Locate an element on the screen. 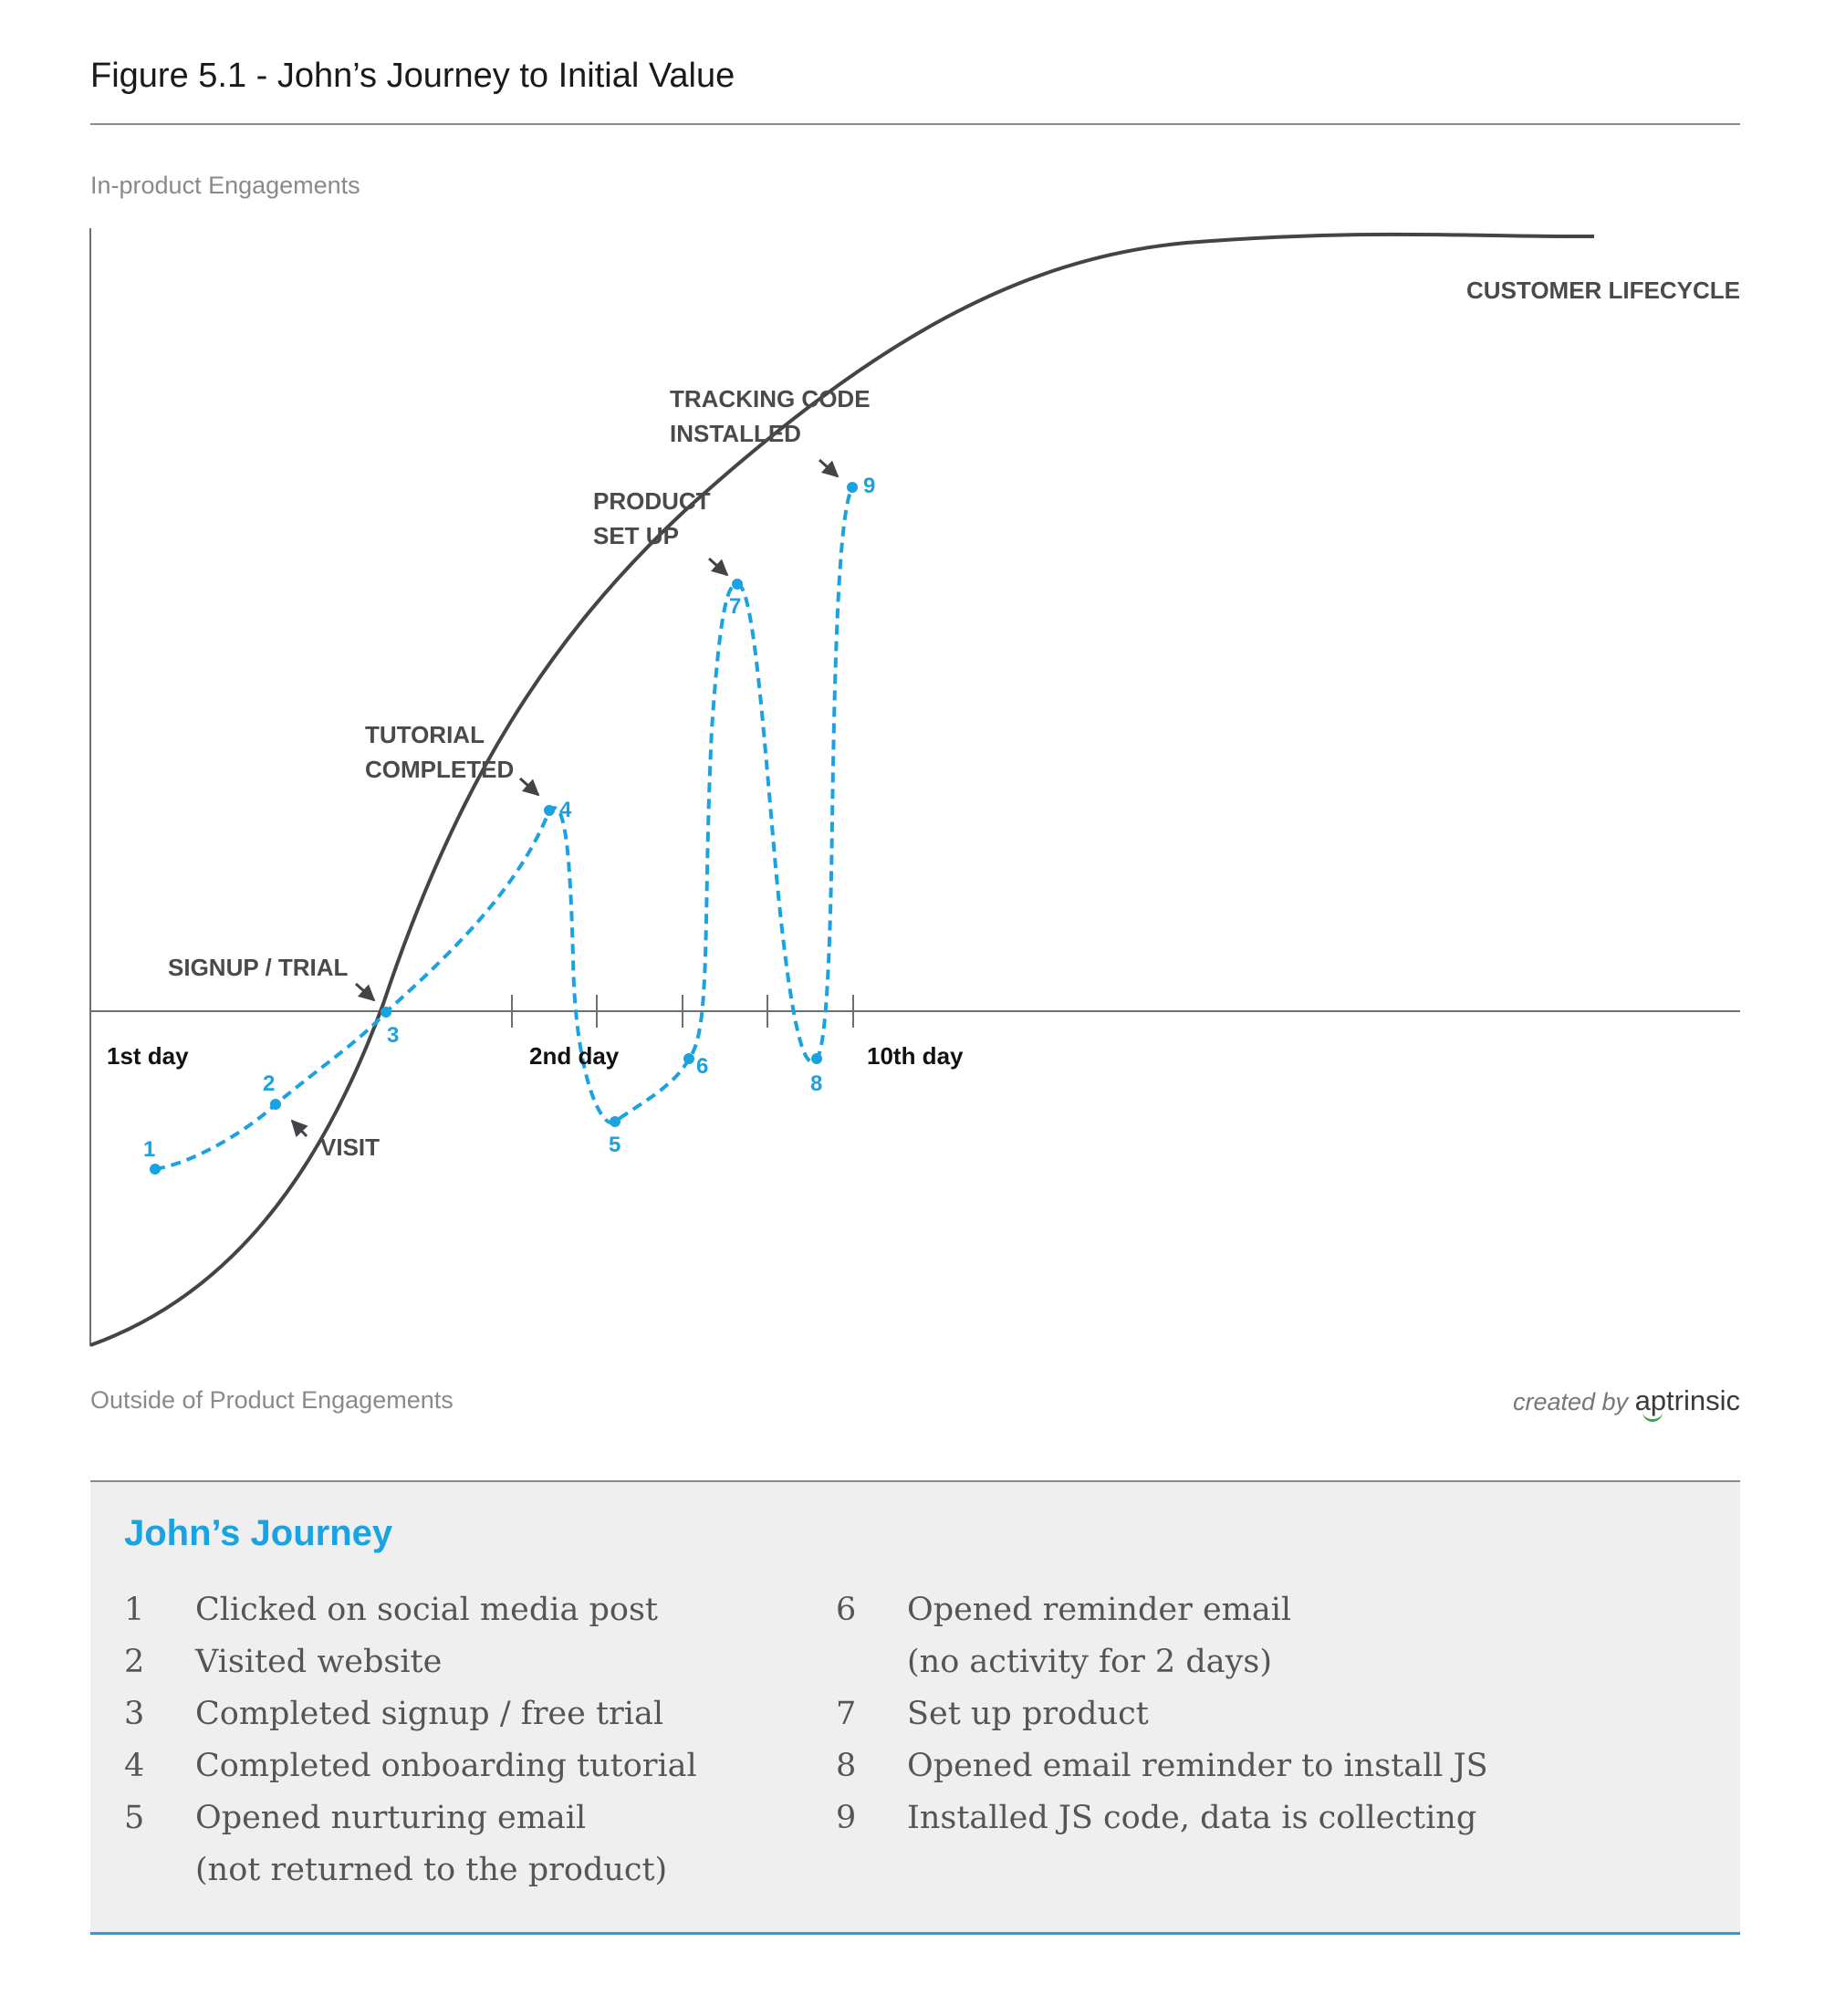 This screenshot has height=2016, width=1825. legend-item-text: (not returned to the product) is located at coordinates (431, 1870).